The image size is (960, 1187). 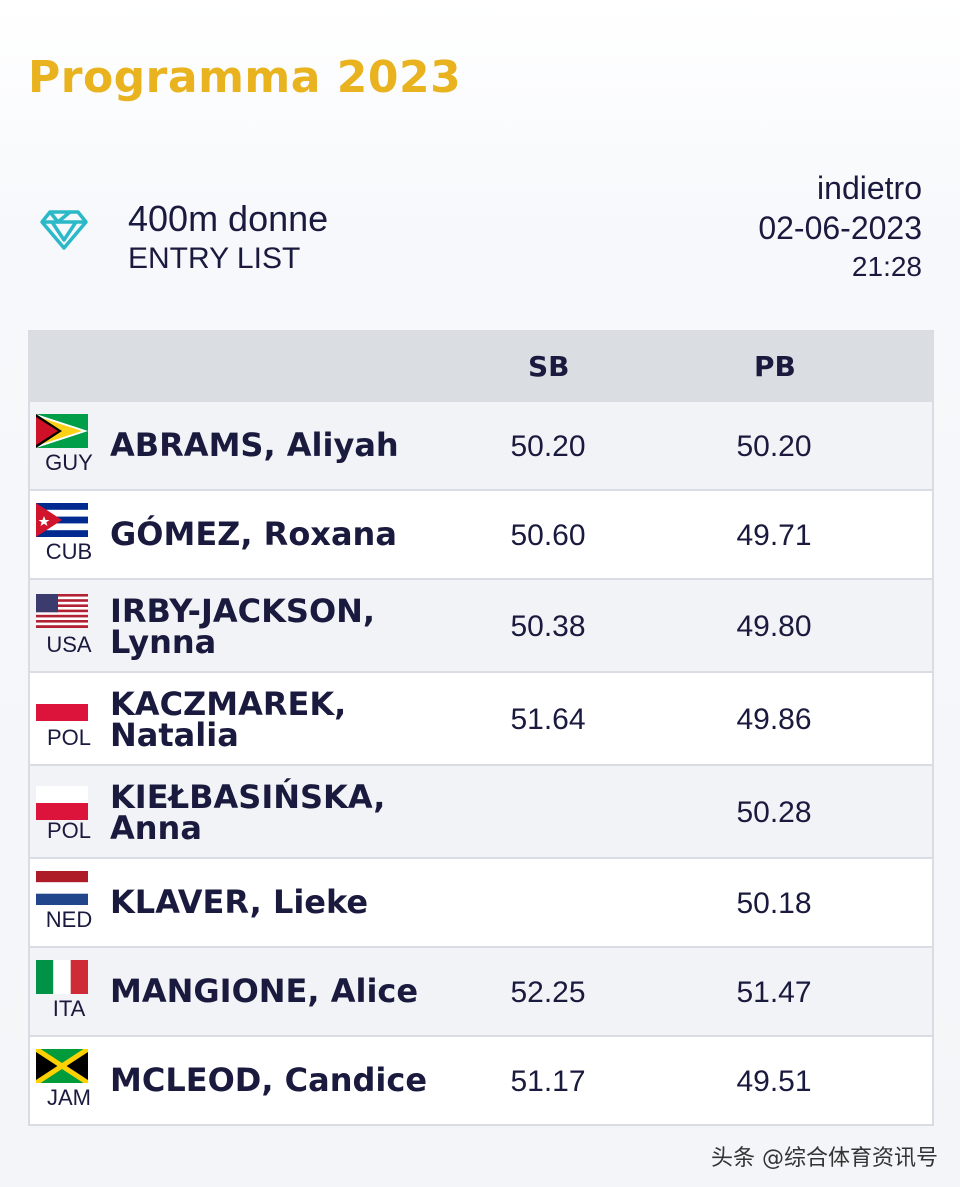 What do you see at coordinates (245, 77) in the screenshot?
I see `page-title: Programma 2023` at bounding box center [245, 77].